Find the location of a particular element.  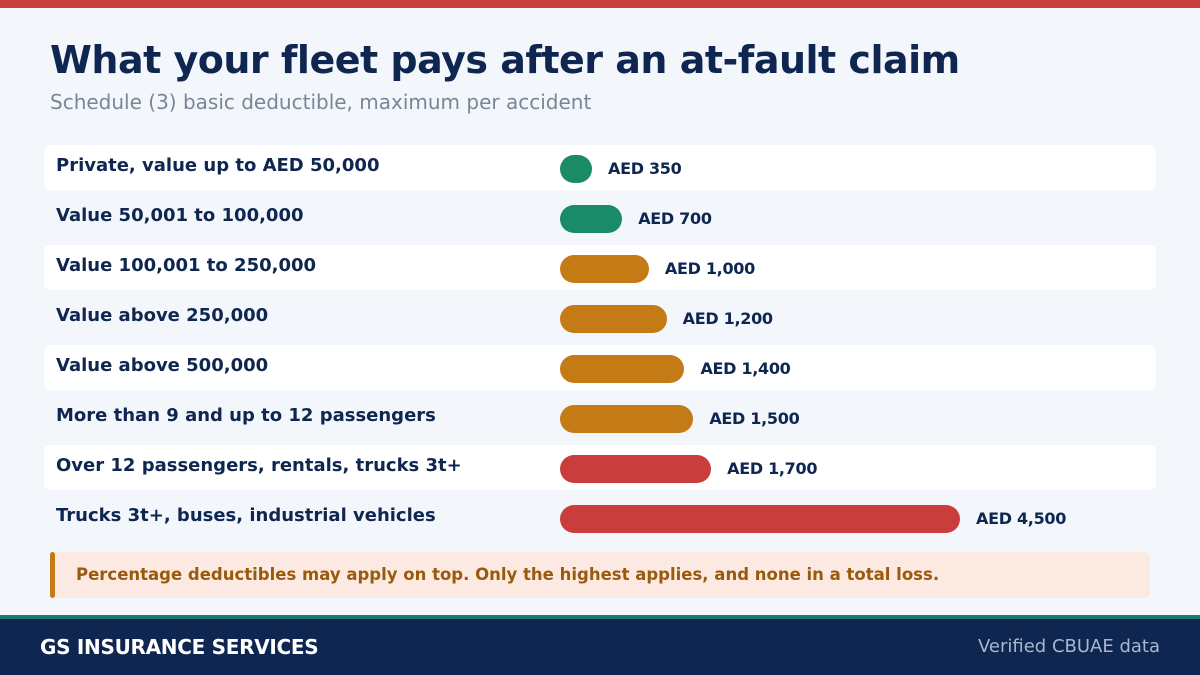

bar-value-label: AED 350 is located at coordinates (645, 168).